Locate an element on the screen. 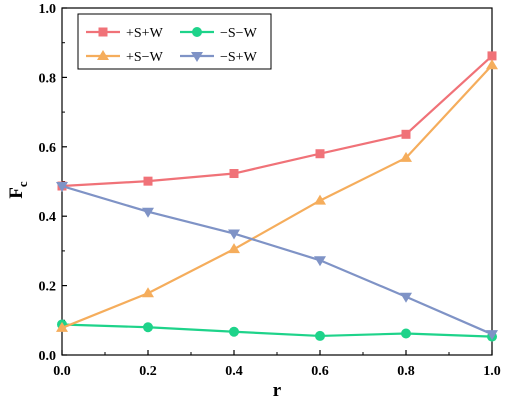 Image resolution: width=505 pixels, height=401 pixels. legend-box is located at coordinates (174, 41).